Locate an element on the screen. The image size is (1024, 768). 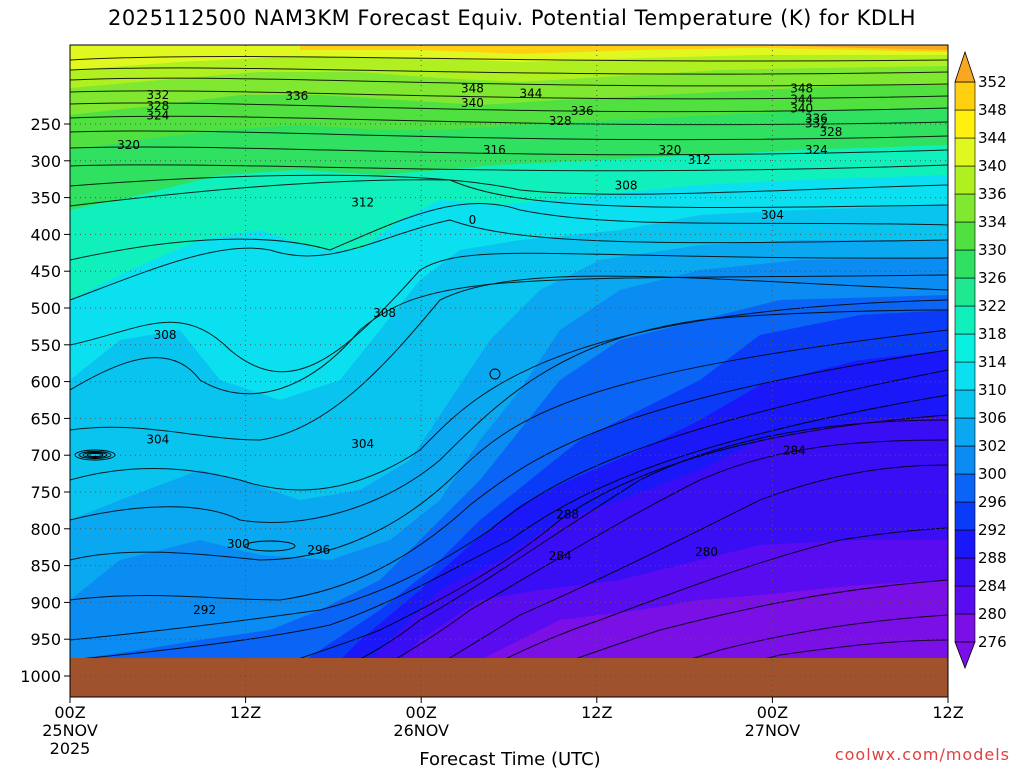
colorbar-label: 326 is located at coordinates (992, 278).